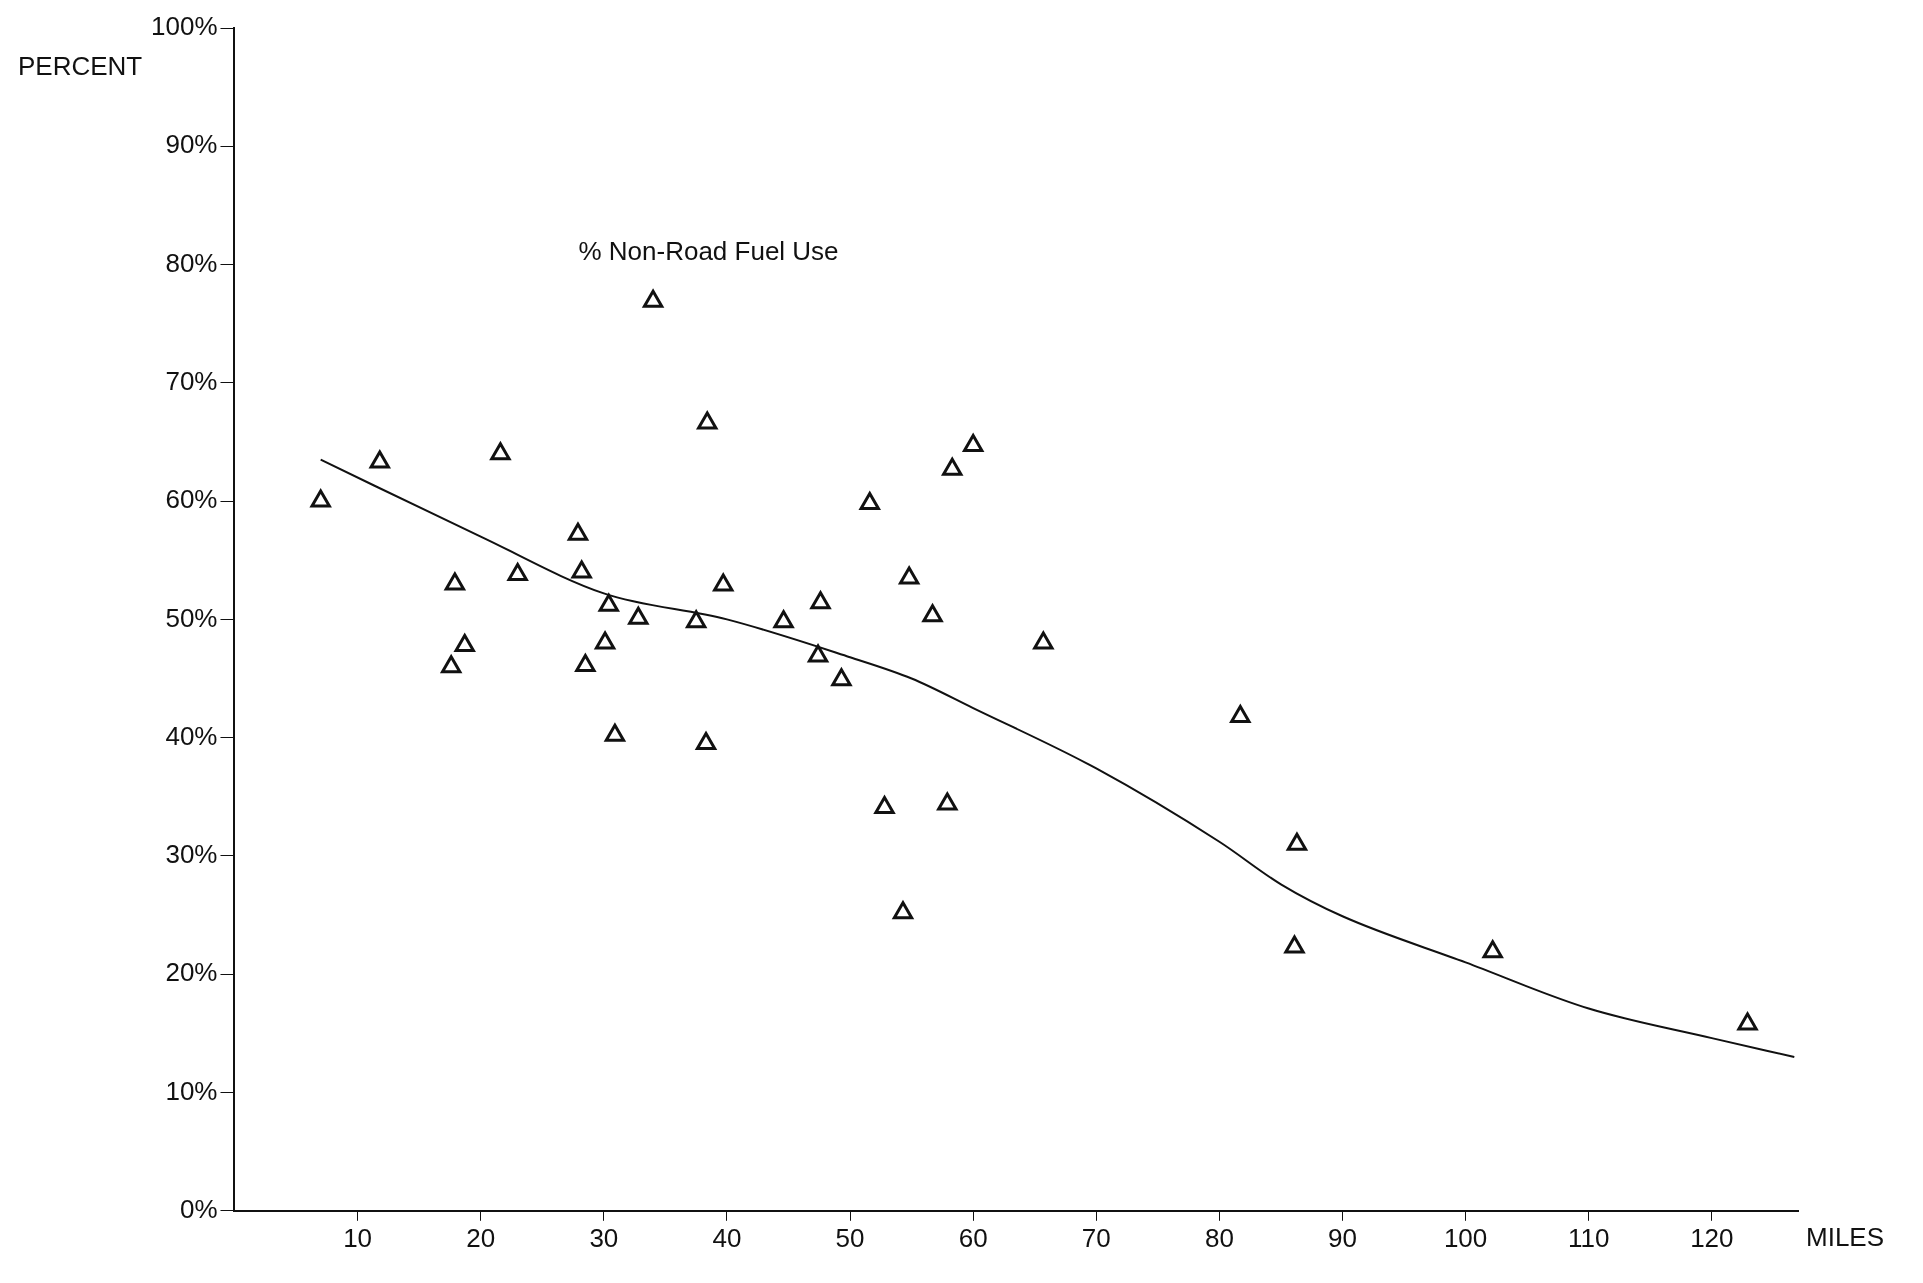  What do you see at coordinates (1845, 1236) in the screenshot?
I see `x-axis-title: MILES` at bounding box center [1845, 1236].